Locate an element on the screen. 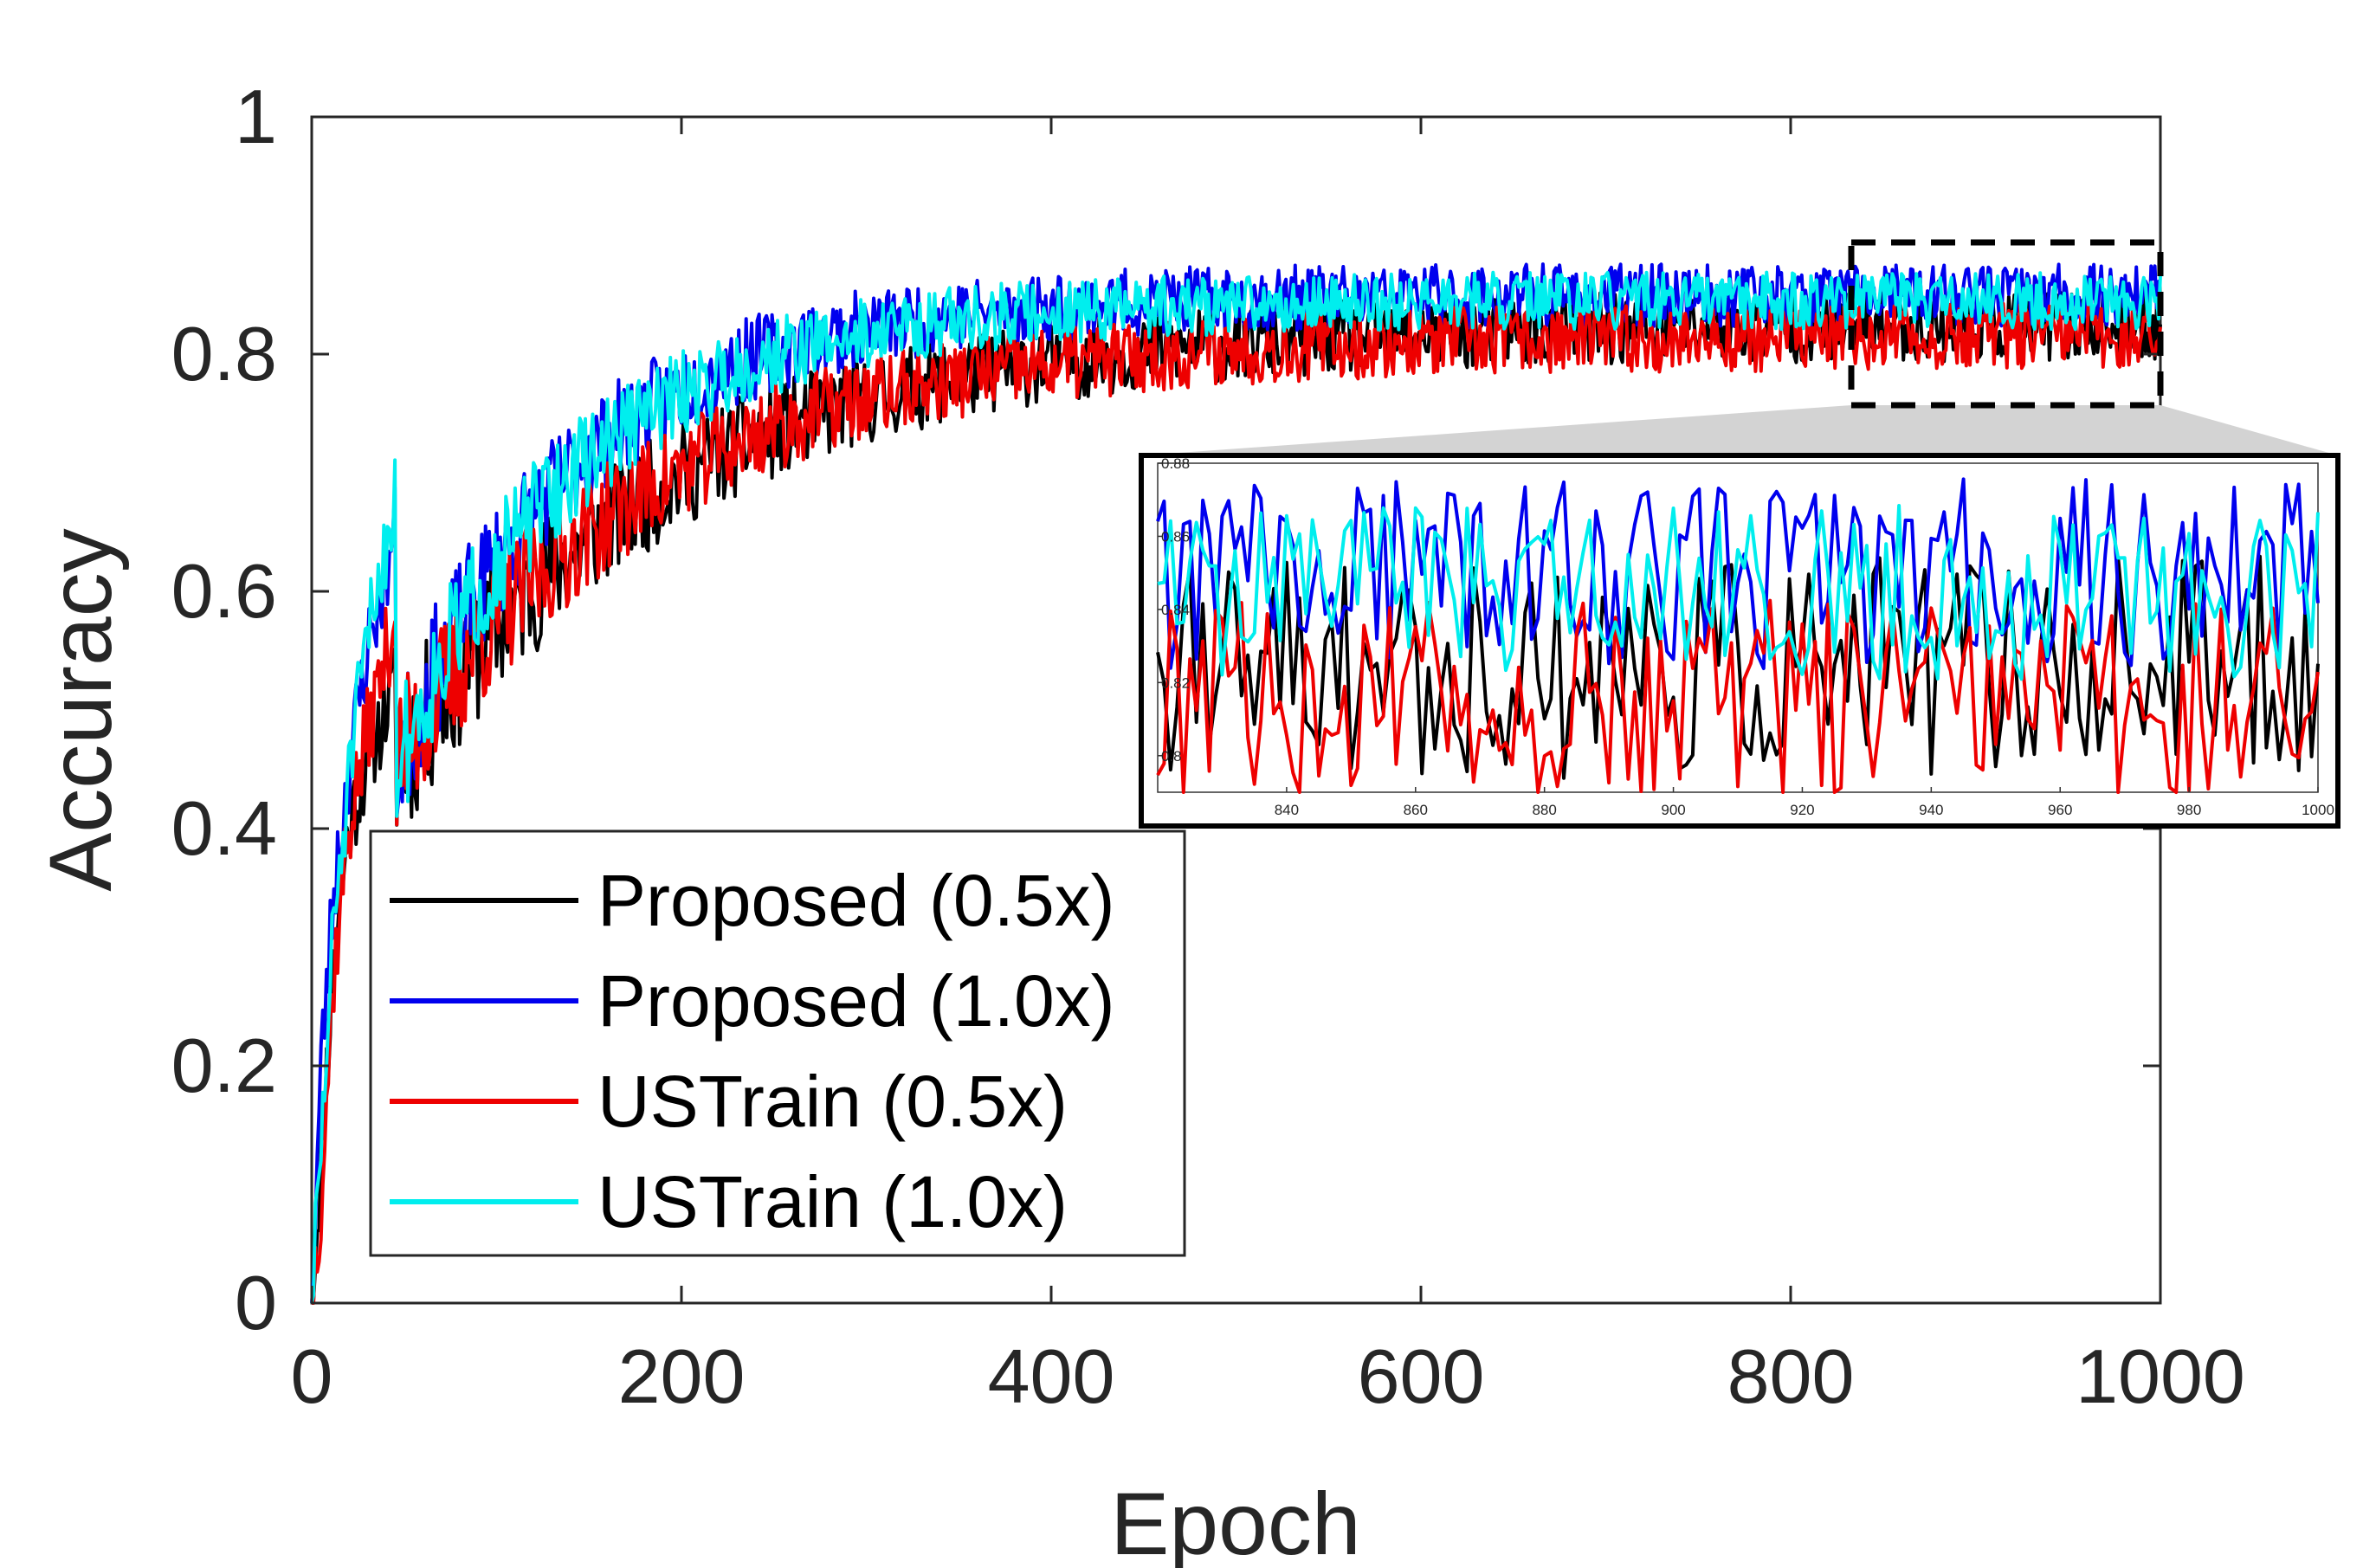 The width and height of the screenshot is (2376, 1568). y-axis-label: Accuracy is located at coordinates (80, 709).